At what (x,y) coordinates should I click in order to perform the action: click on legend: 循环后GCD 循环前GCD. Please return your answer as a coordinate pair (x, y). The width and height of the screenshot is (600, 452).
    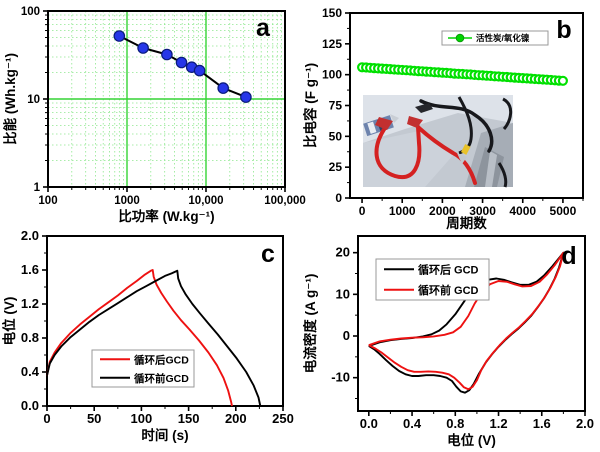
    Looking at the image, I should click on (143, 368).